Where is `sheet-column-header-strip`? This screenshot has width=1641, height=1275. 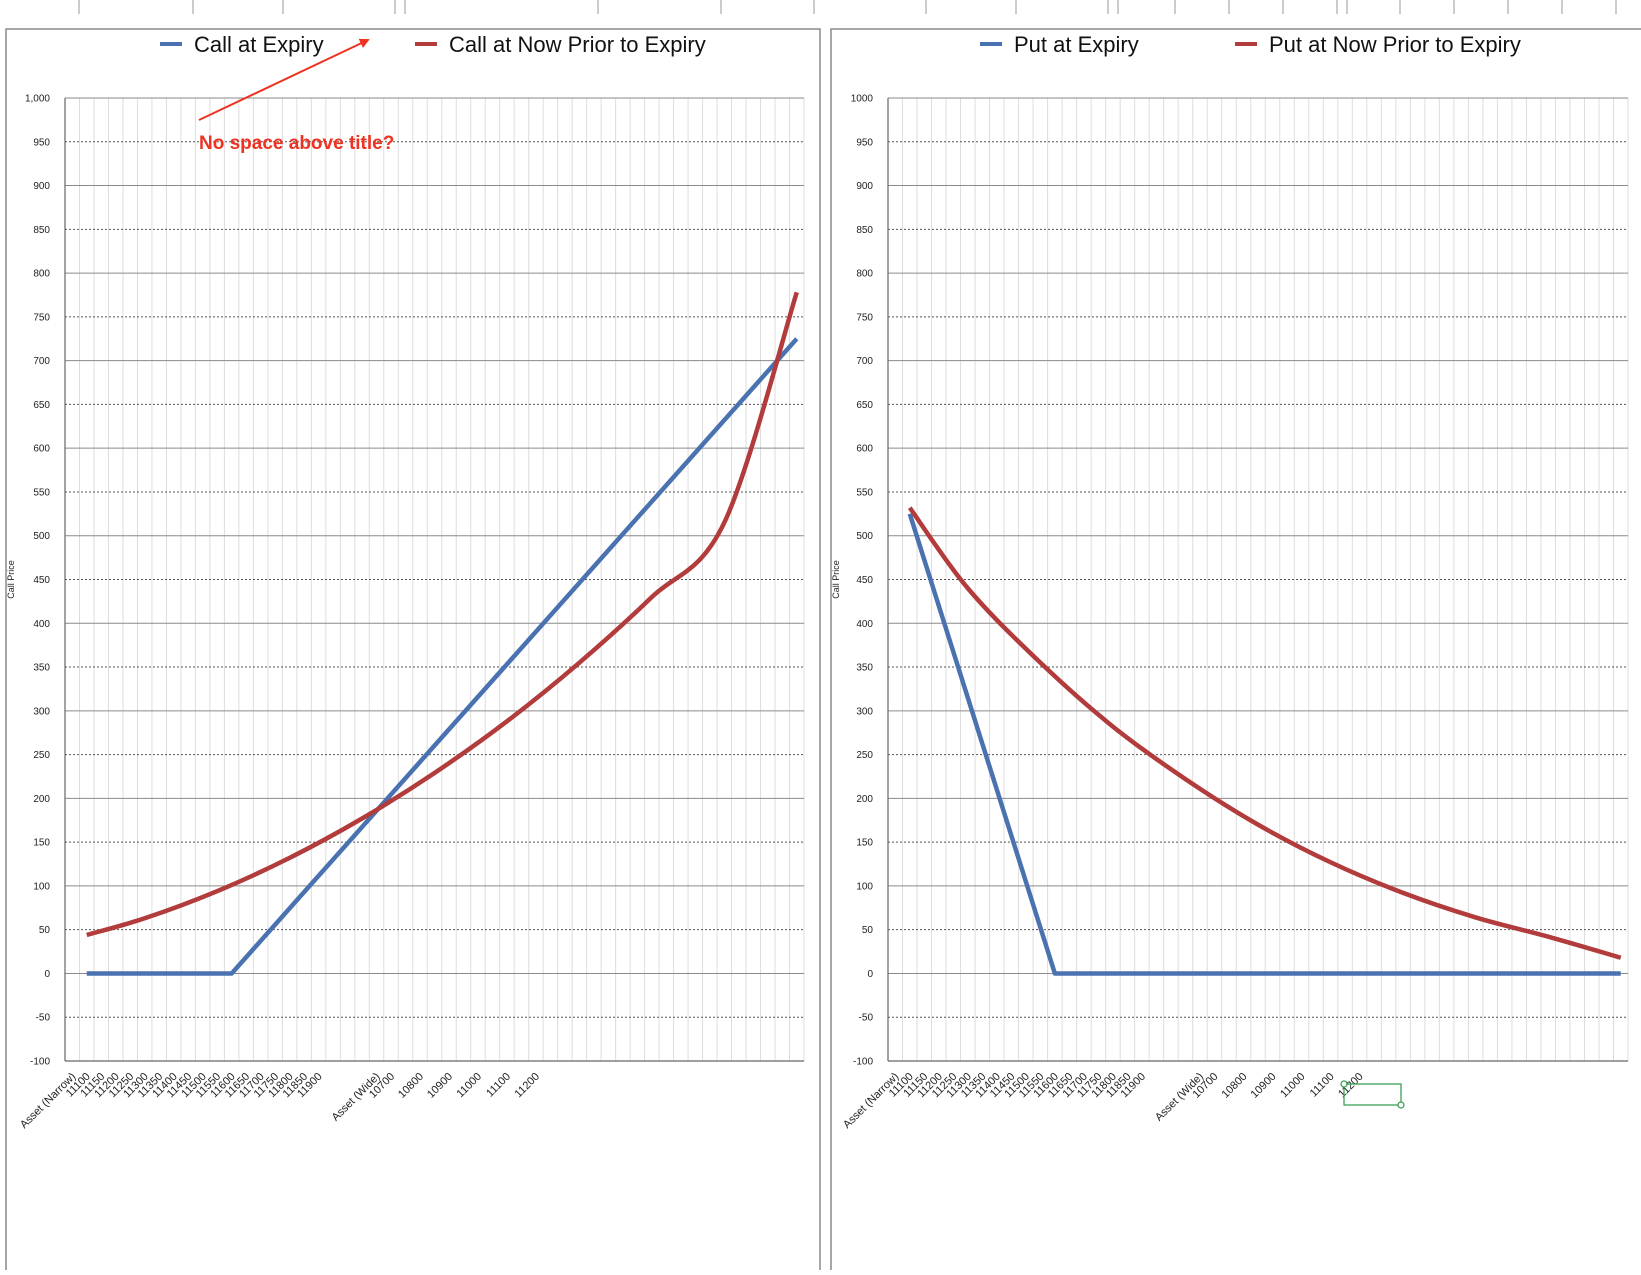
sheet-column-header-strip is located at coordinates (847, 7).